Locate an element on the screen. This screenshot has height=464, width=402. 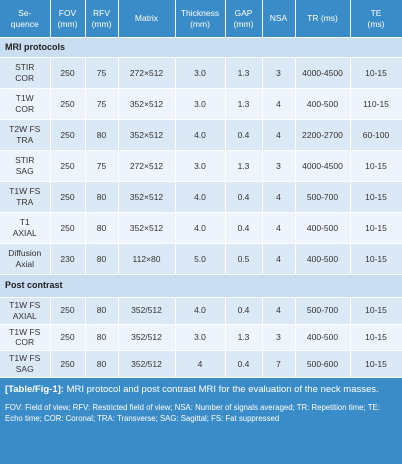
table-cell: T1W FS AXIAL is located at coordinates (25, 311).